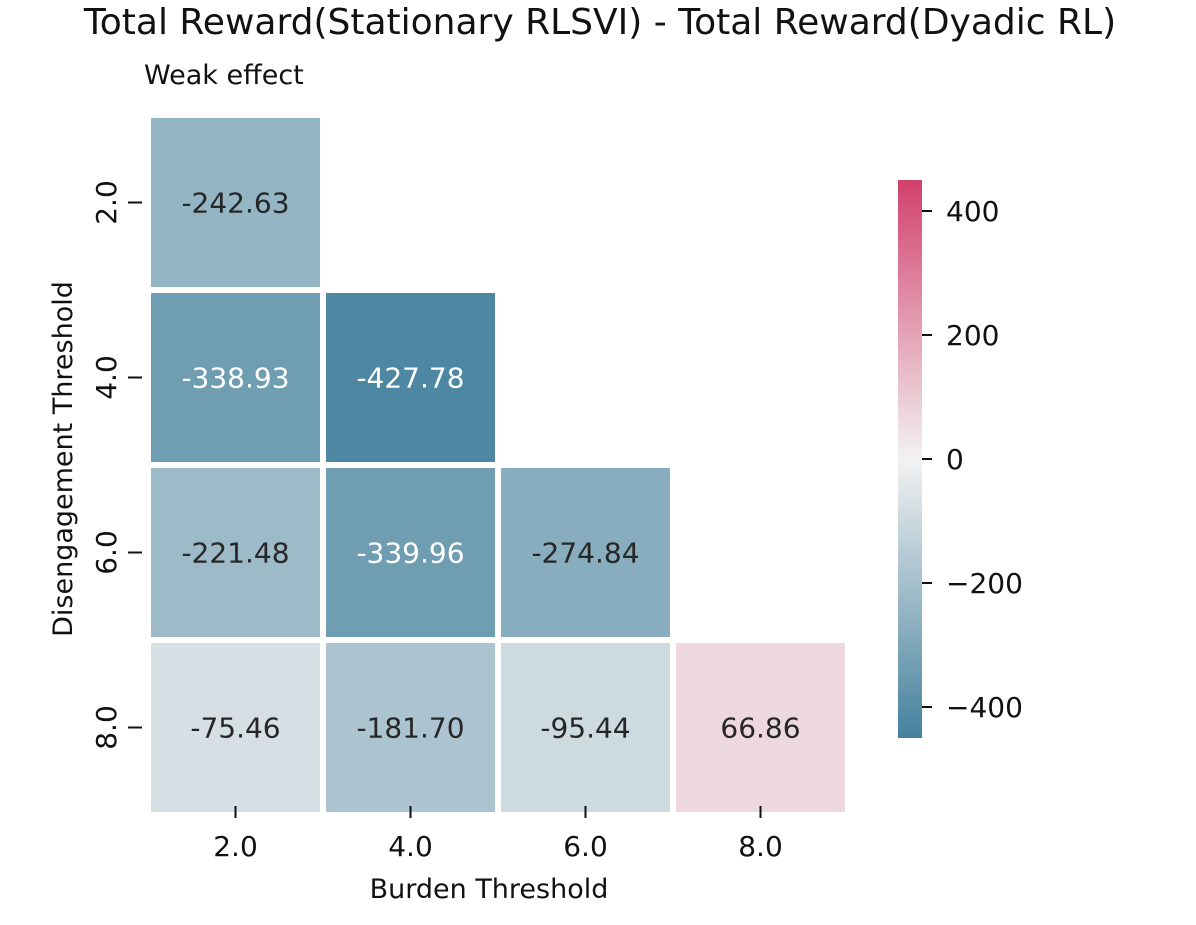 Image resolution: width=1196 pixels, height=925 pixels. I want to click on cell-value-label: 66.86, so click(760, 728).